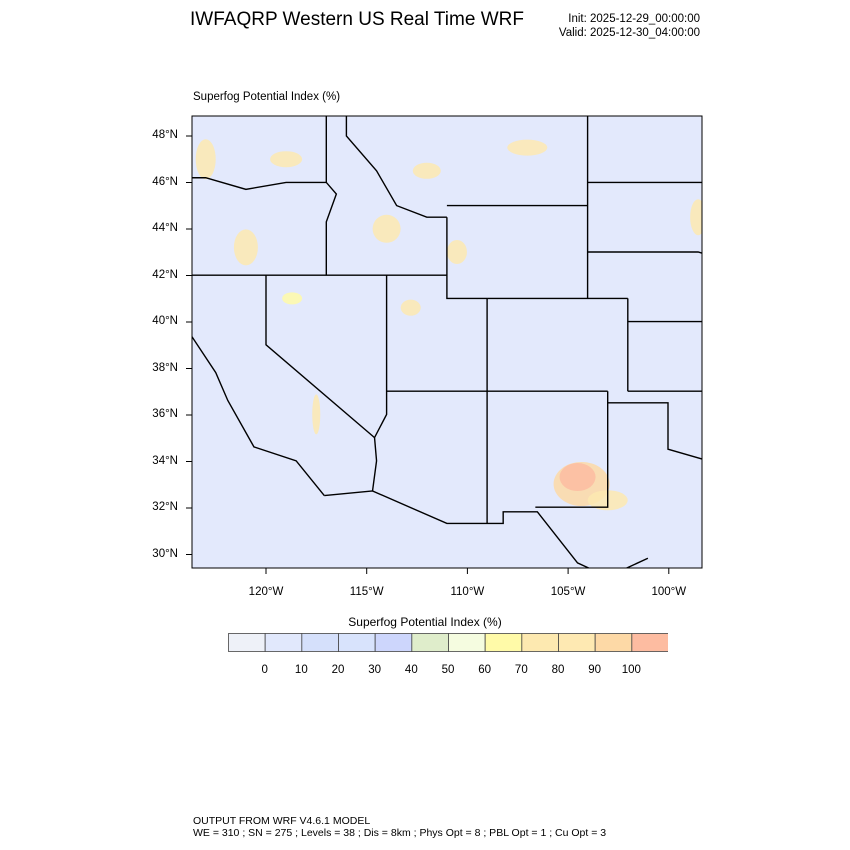  I want to click on lat-tick-label: 30°N, so click(165, 553).